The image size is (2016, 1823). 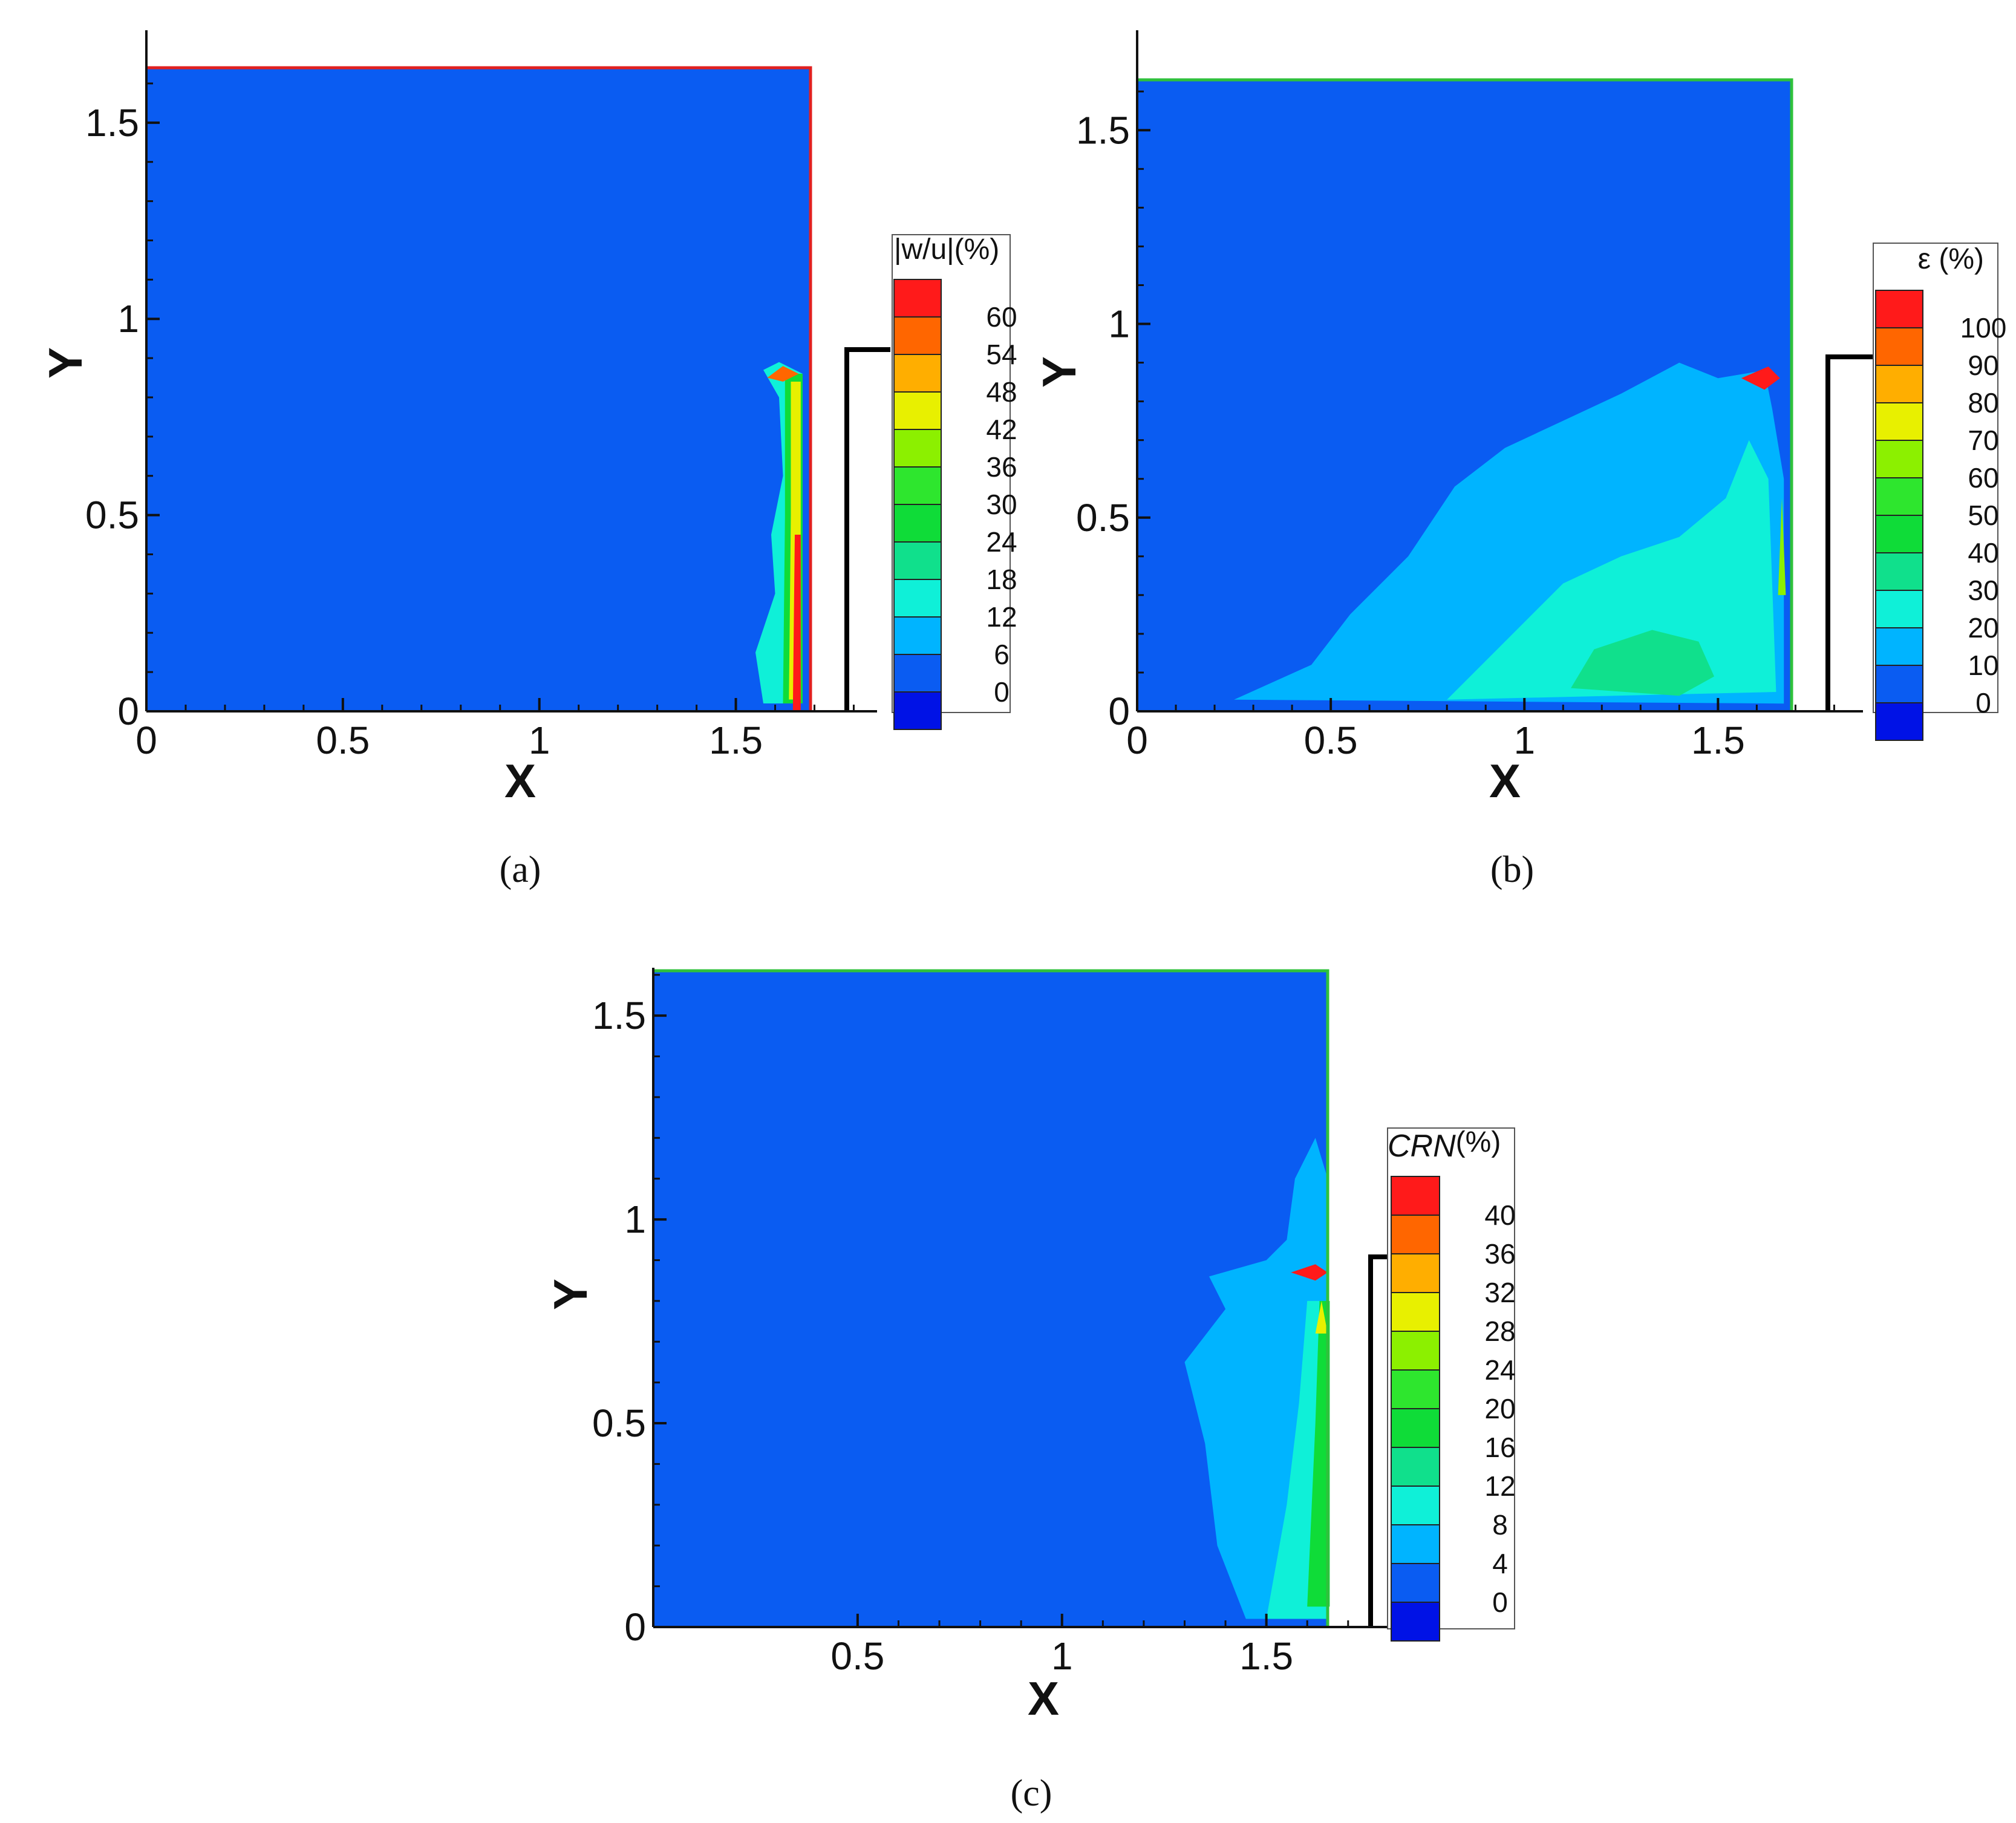 What do you see at coordinates (1983, 365) in the screenshot?
I see `legend-label-b-1: 90` at bounding box center [1983, 365].